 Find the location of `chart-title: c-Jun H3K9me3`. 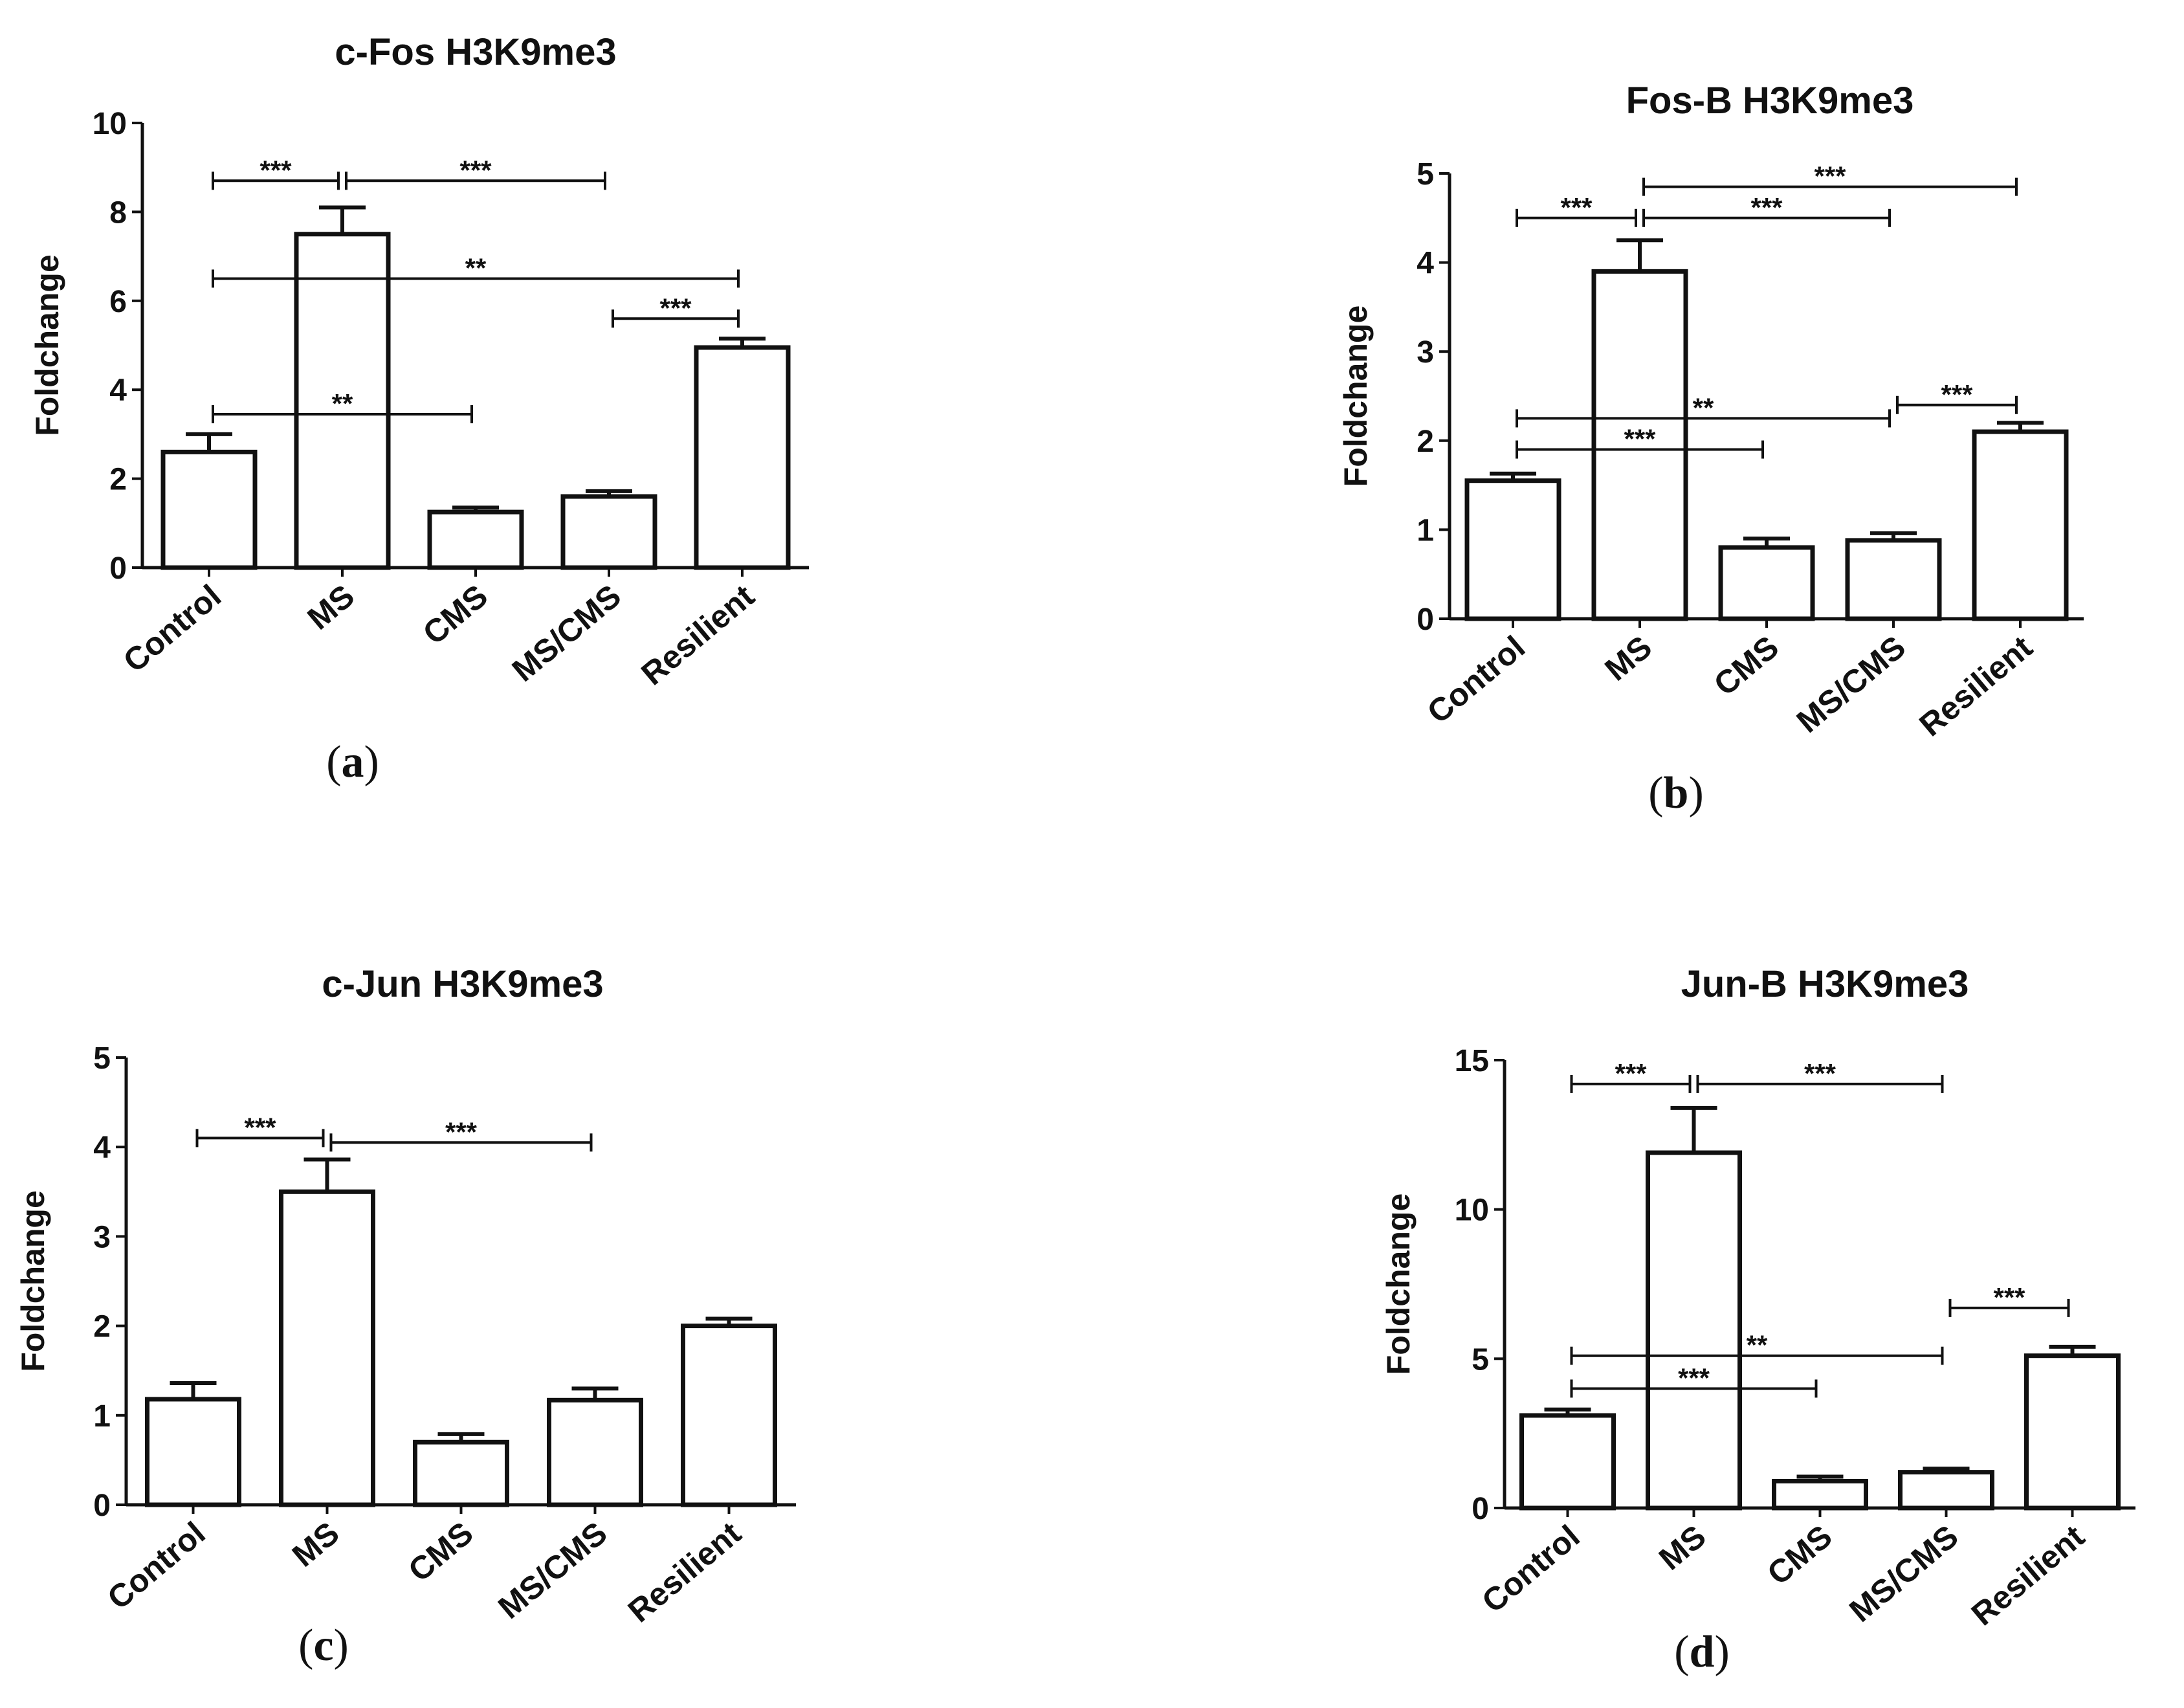

chart-title: c-Jun H3K9me3 is located at coordinates (462, 984).